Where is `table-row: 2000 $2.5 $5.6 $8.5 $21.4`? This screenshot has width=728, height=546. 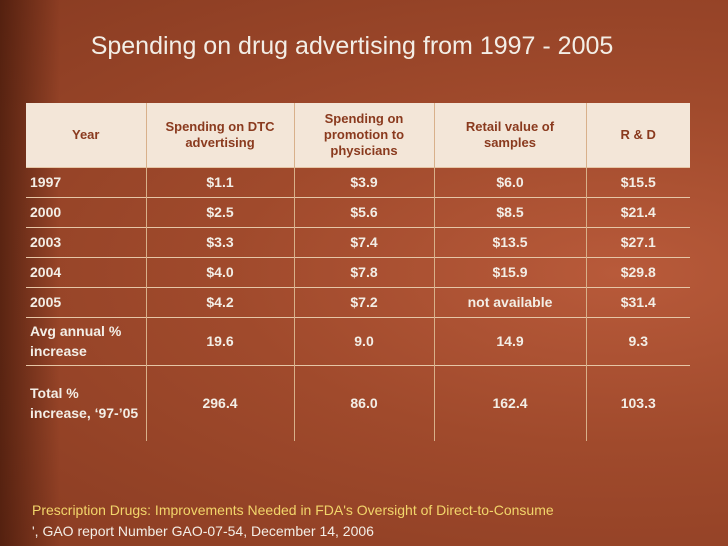
table-row: 2000 $2.5 $5.6 $8.5 $21.4 is located at coordinates (358, 211).